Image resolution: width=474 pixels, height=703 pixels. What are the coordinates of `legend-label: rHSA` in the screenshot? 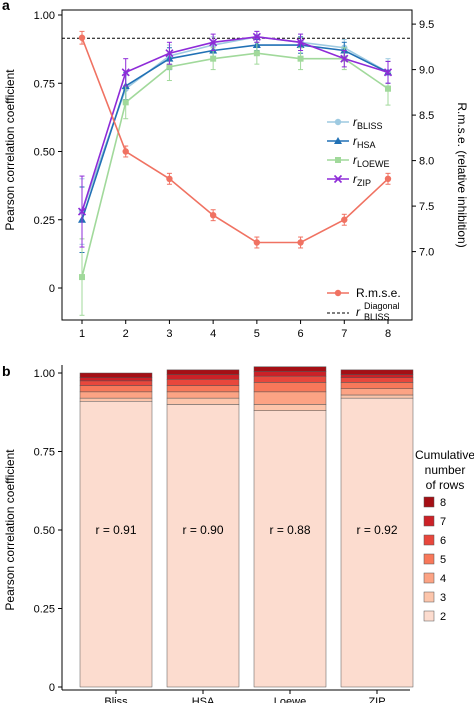 It's located at (364, 142).